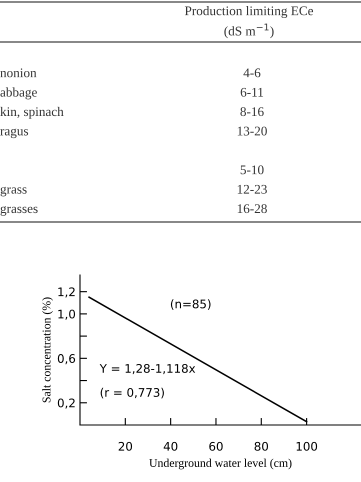 This screenshot has width=361, height=482. Describe the element at coordinates (18, 93) in the screenshot. I see `category-label: abbage` at that location.